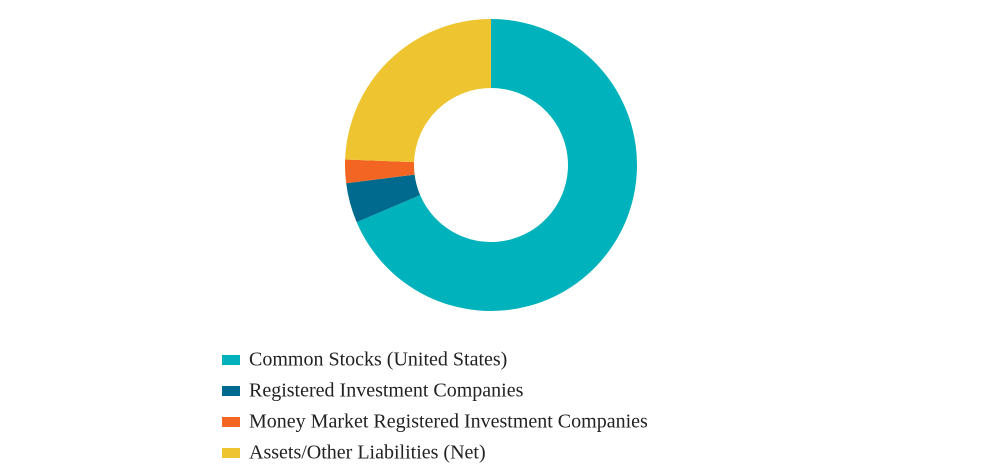 The image size is (984, 468). What do you see at coordinates (378, 360) in the screenshot?
I see `legend-label: Common Stocks (United States)` at bounding box center [378, 360].